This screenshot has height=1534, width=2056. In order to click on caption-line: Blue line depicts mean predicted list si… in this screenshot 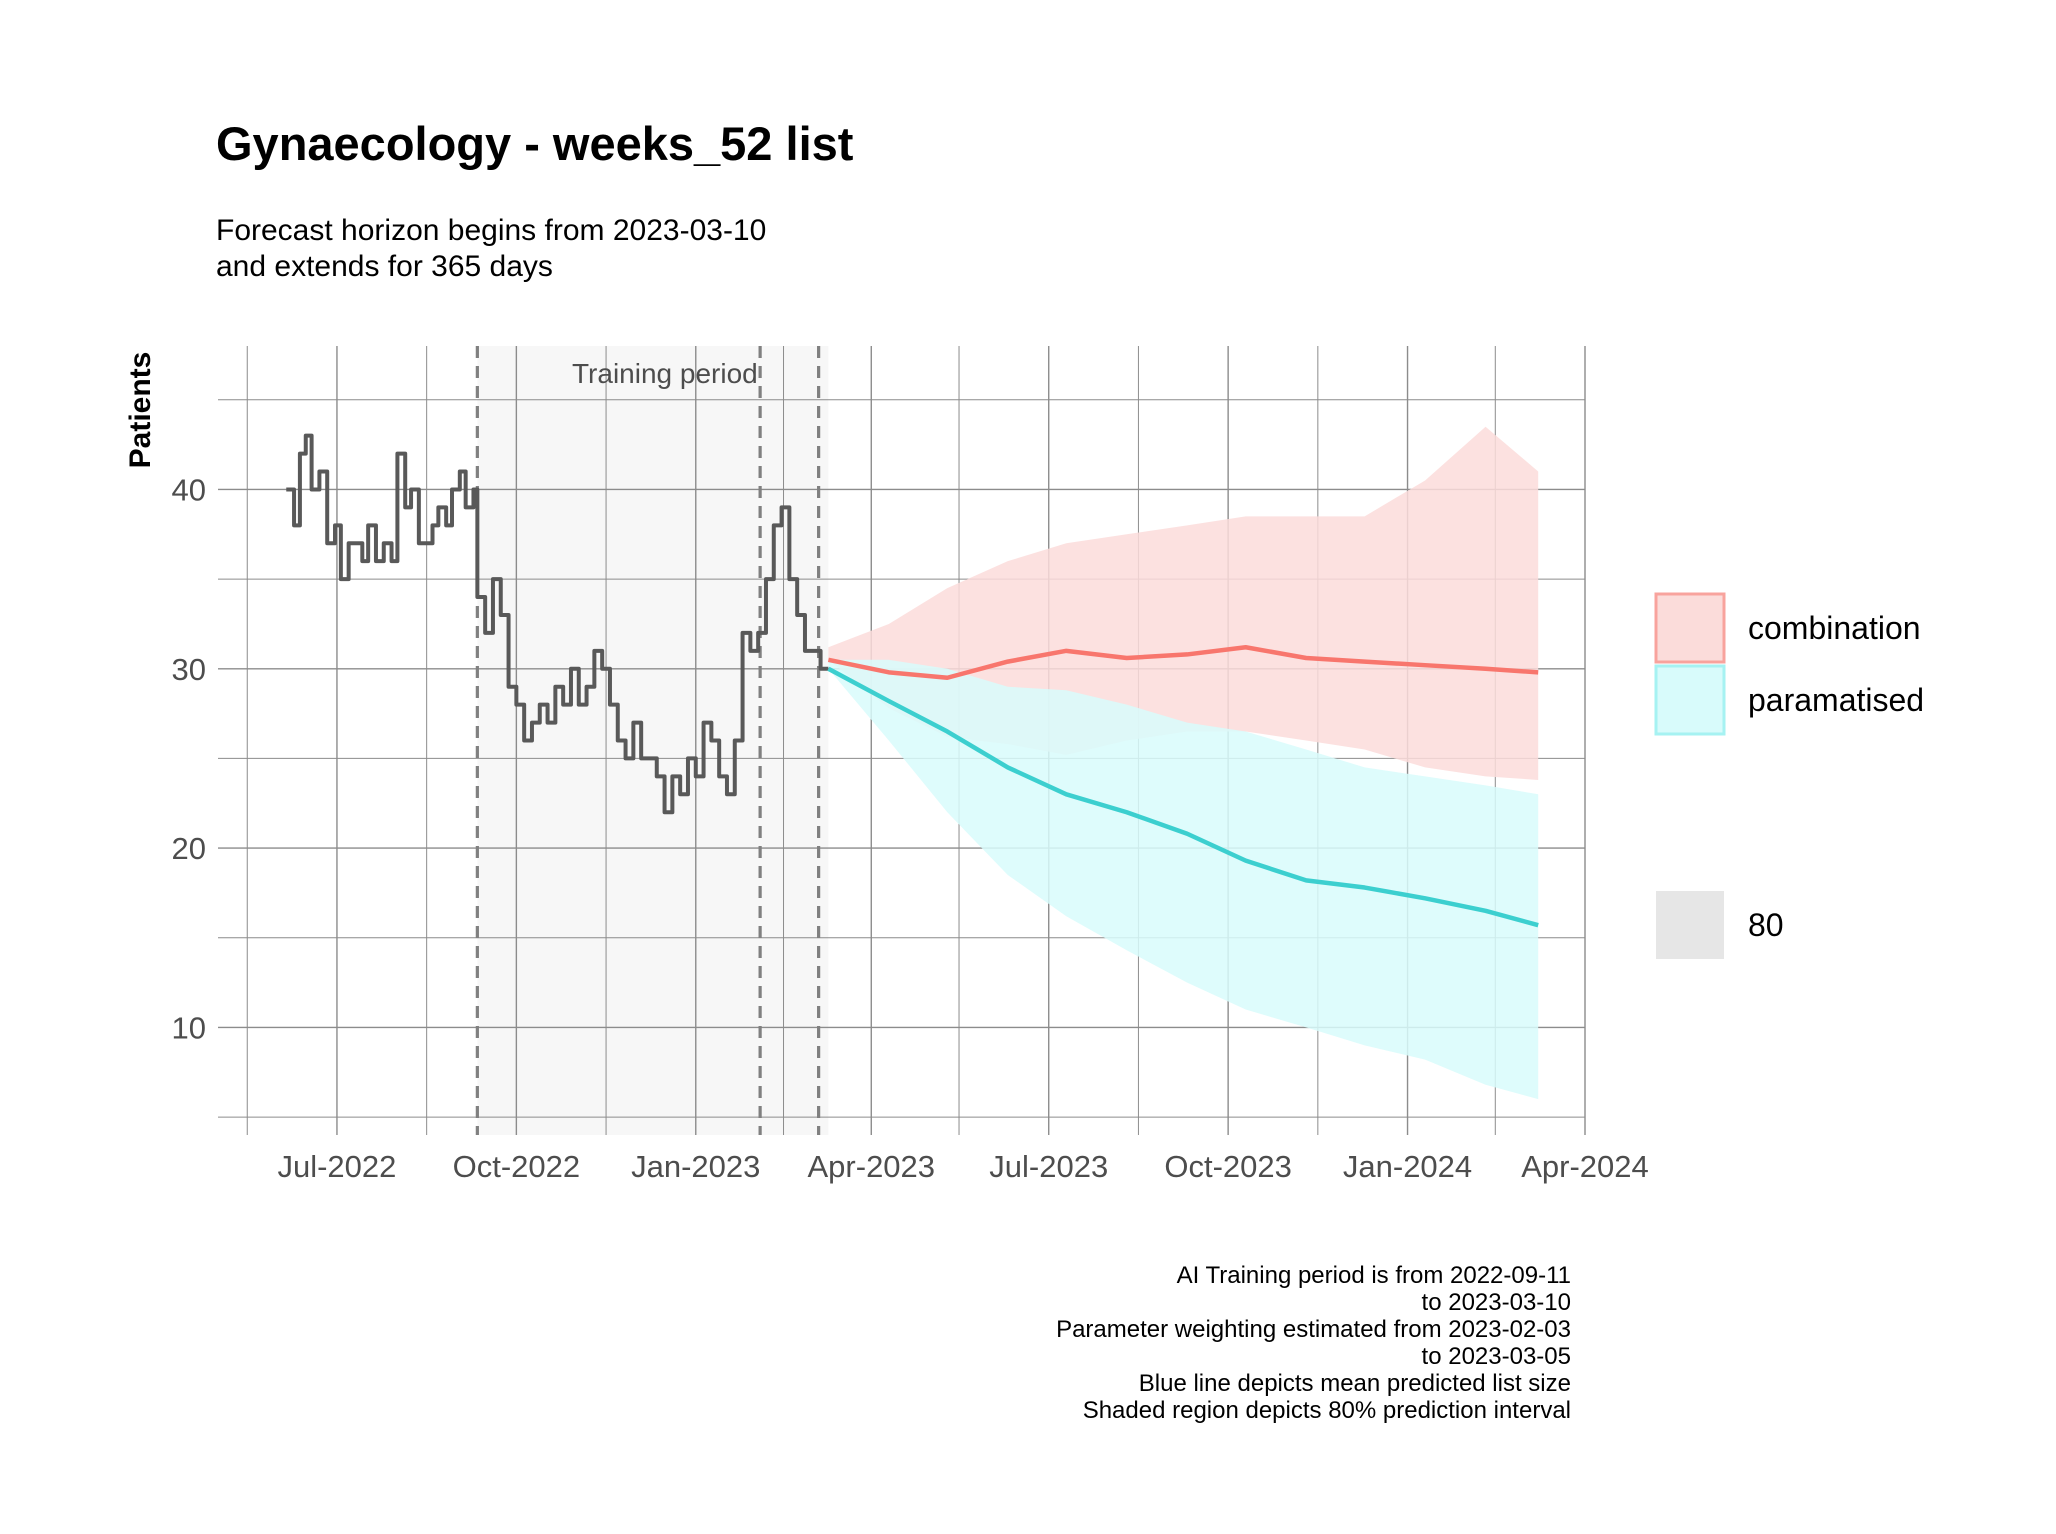, I will do `click(1354, 1383)`.